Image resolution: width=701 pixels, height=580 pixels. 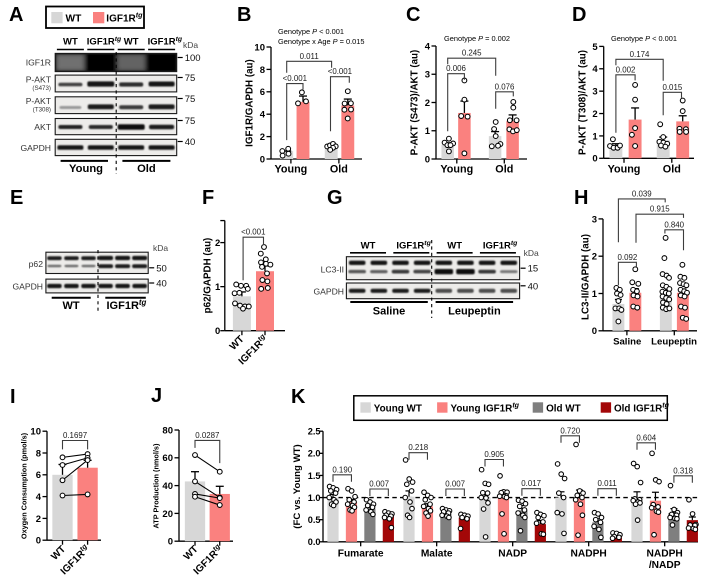 What do you see at coordinates (75, 435) in the screenshot?
I see `svg-text: 0.1697` at bounding box center [75, 435].